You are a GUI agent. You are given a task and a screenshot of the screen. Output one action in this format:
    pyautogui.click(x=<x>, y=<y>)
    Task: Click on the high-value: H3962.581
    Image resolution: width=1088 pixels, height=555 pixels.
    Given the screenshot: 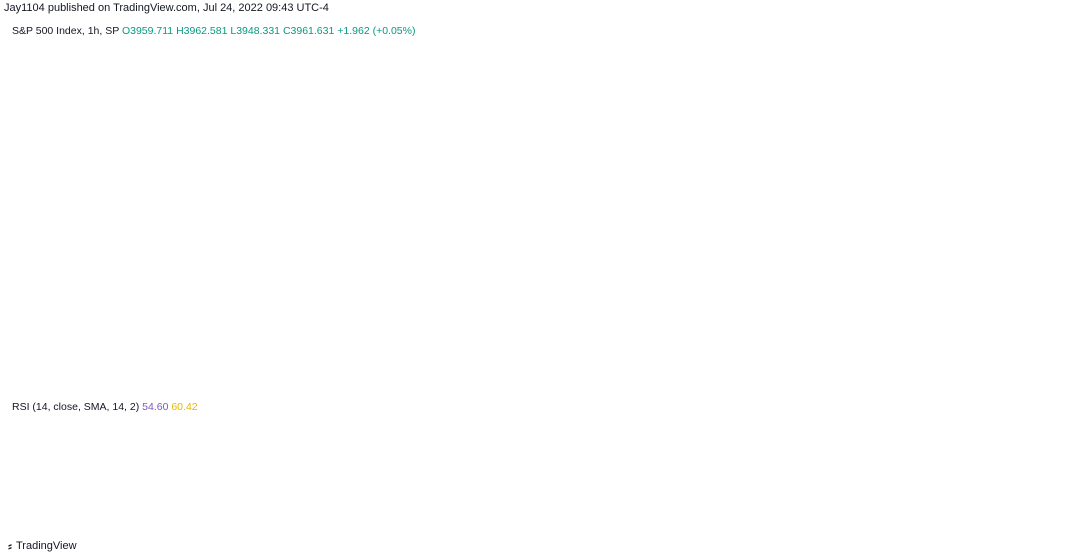 What is the action you would take?
    pyautogui.click(x=202, y=31)
    